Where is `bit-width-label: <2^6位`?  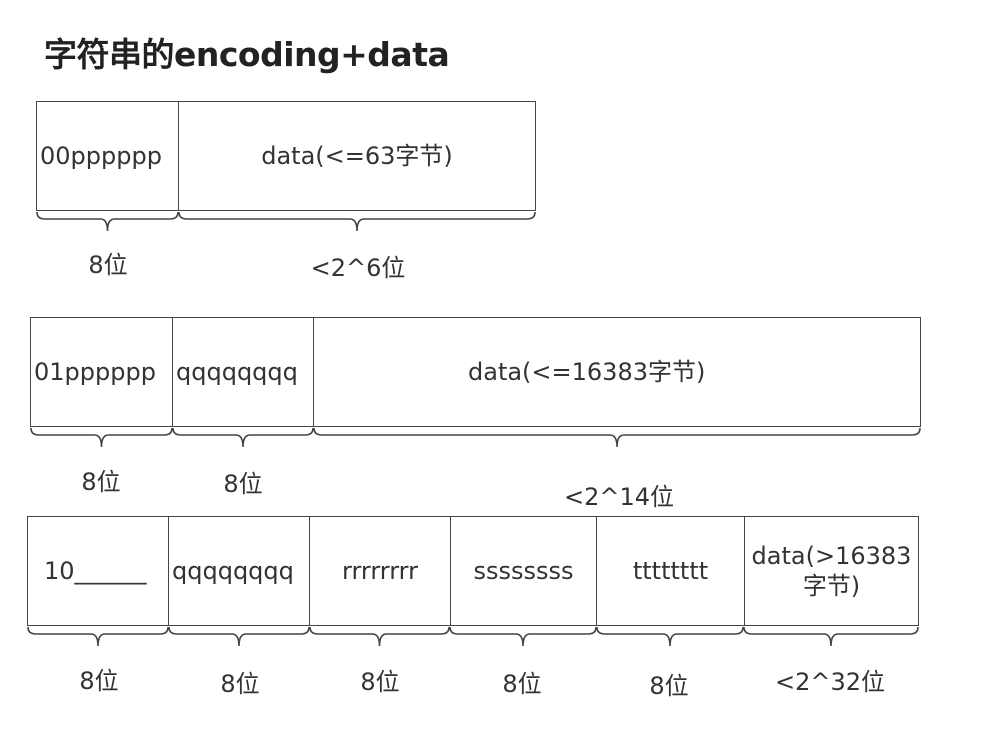
bit-width-label: <2^6位 is located at coordinates (358, 268).